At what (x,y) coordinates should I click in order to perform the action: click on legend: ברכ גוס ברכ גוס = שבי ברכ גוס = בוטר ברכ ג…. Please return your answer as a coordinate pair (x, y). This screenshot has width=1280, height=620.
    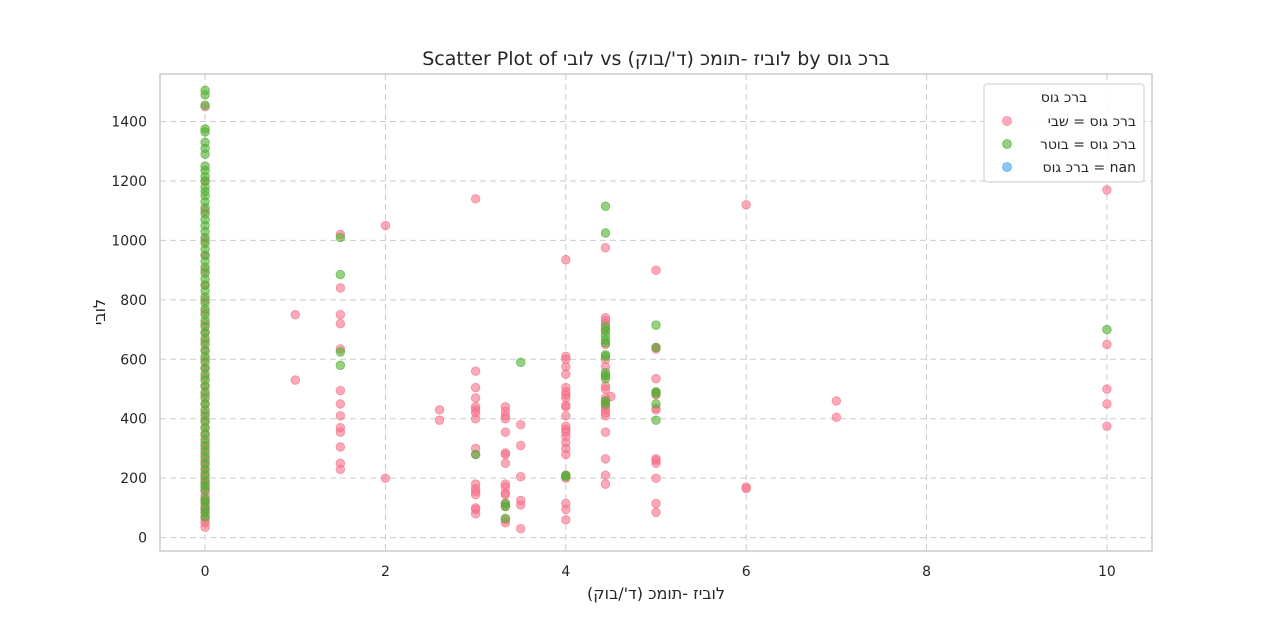
    Looking at the image, I should click on (1064, 133).